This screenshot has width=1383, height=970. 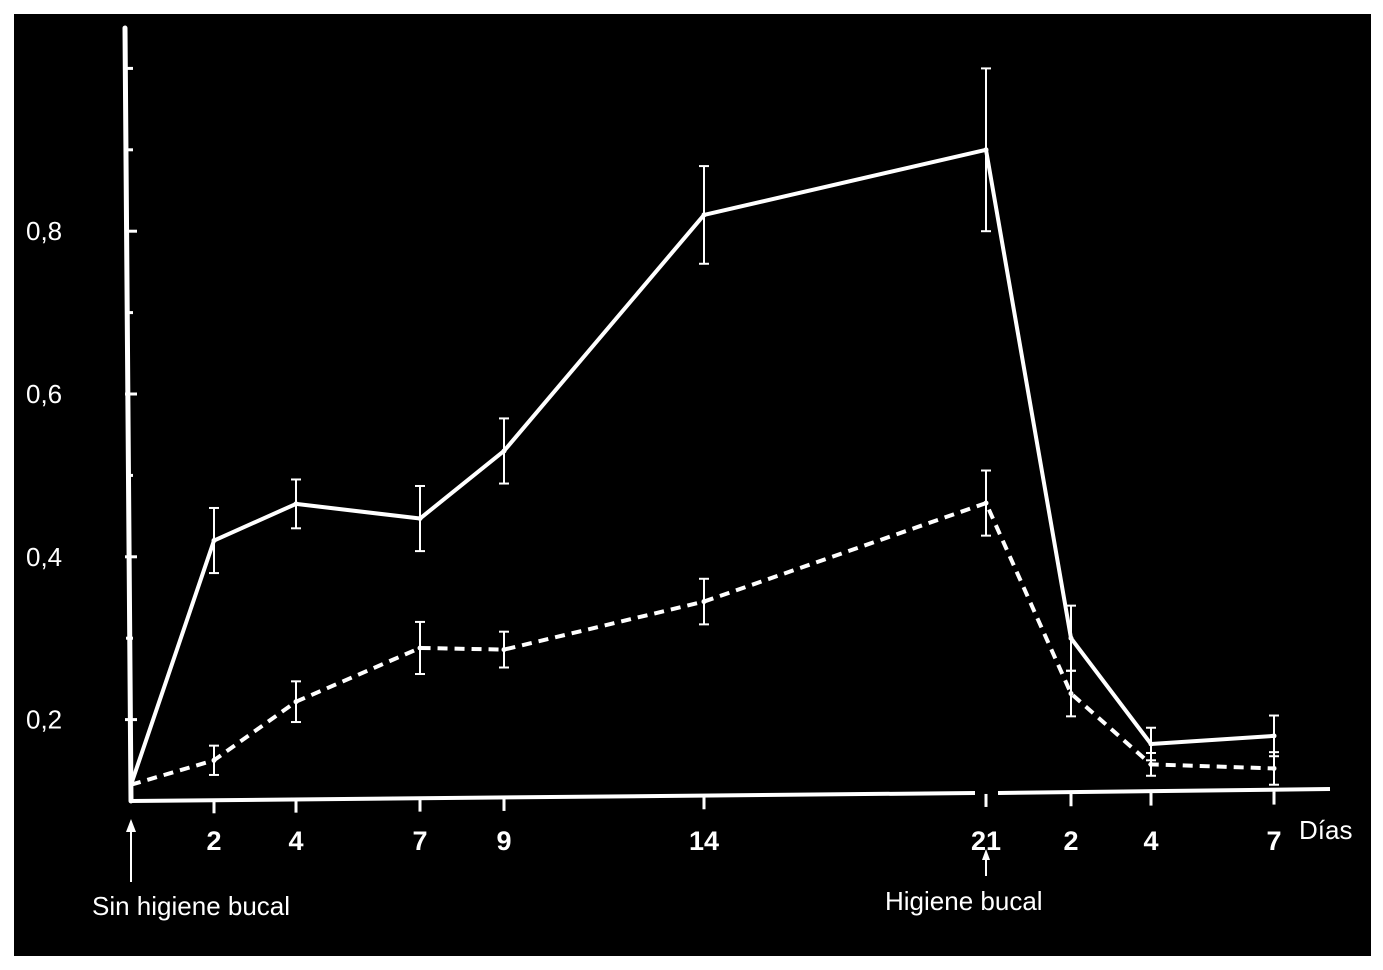 I want to click on x-tick-label: 14, so click(x=704, y=841).